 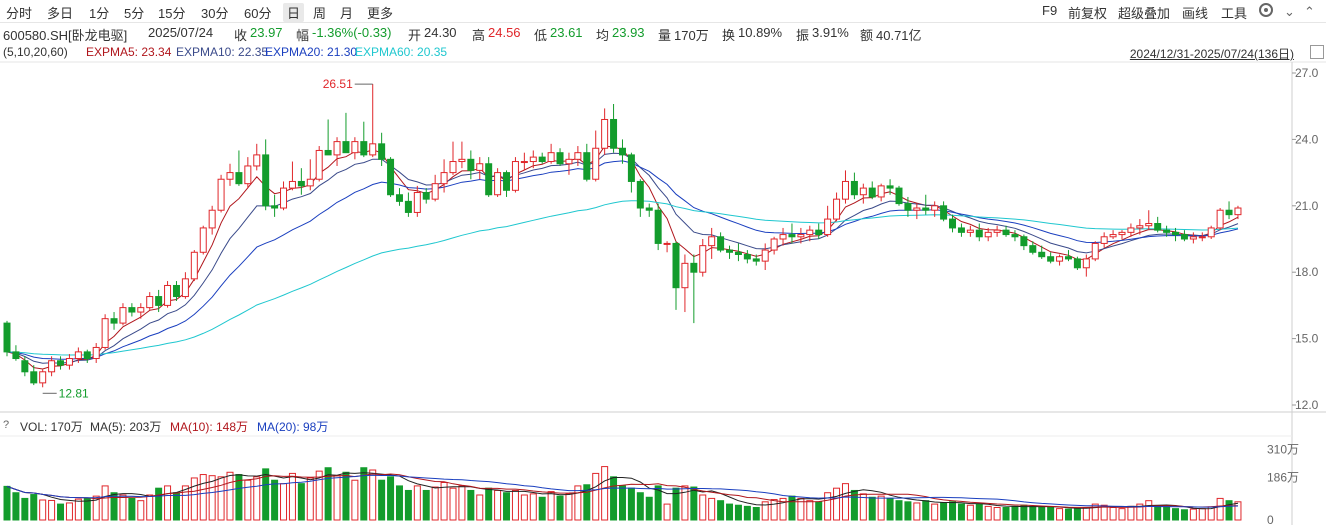 What do you see at coordinates (215, 13) in the screenshot?
I see `period-tab: 30分` at bounding box center [215, 13].